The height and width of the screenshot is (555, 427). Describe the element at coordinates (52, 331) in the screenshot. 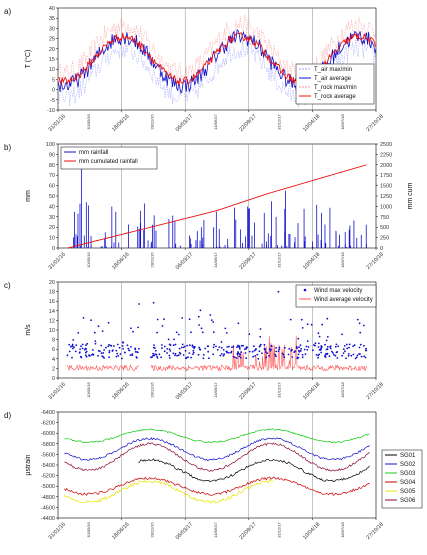

I see `y-tick-label: 10` at that location.